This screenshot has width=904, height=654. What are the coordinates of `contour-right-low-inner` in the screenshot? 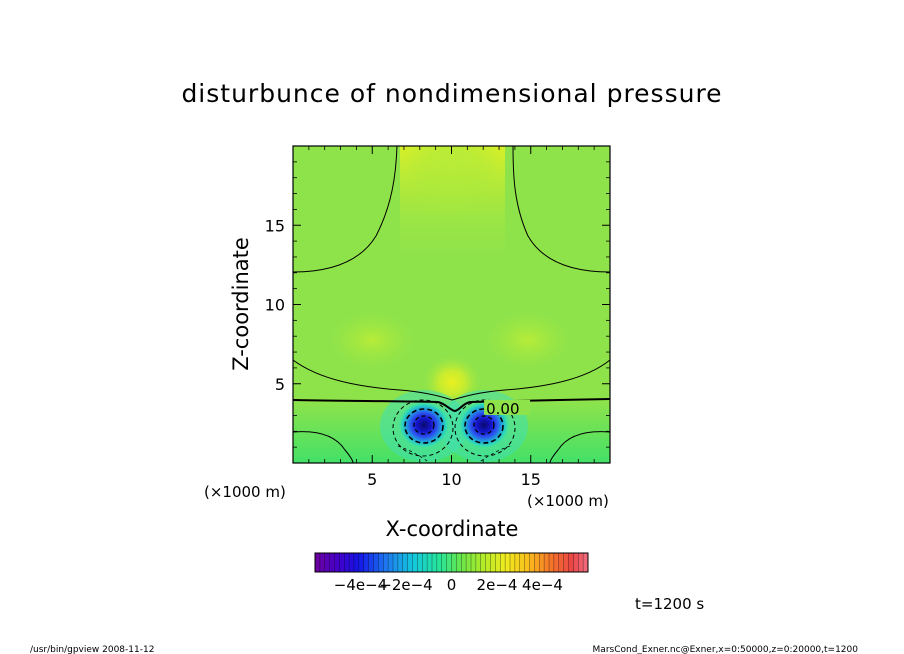 It's located at (484, 425).